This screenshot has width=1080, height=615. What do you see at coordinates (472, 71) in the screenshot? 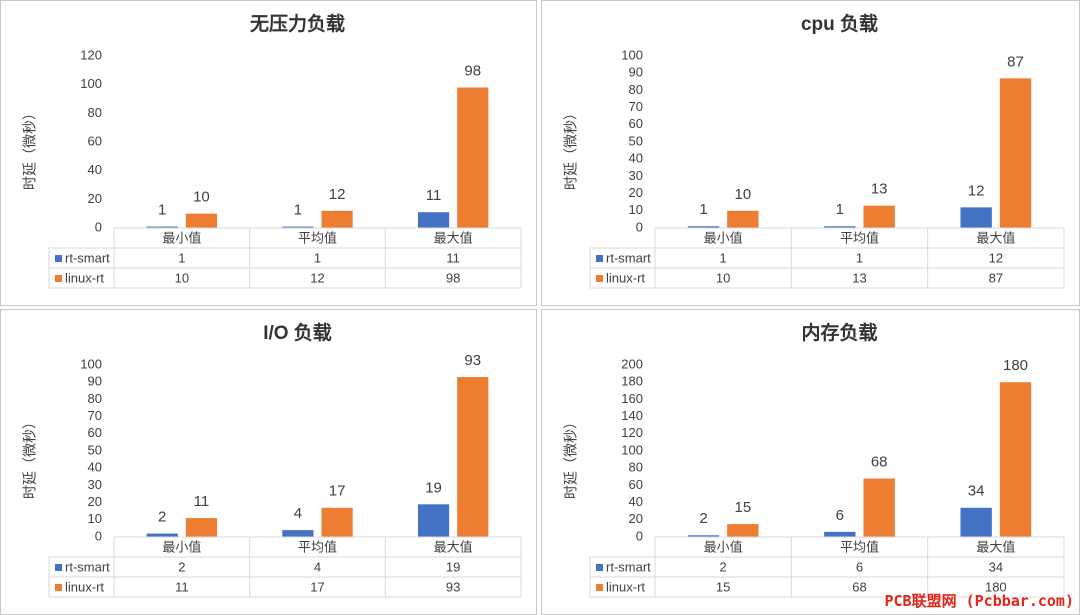
I see `data-label: 98` at bounding box center [472, 71].